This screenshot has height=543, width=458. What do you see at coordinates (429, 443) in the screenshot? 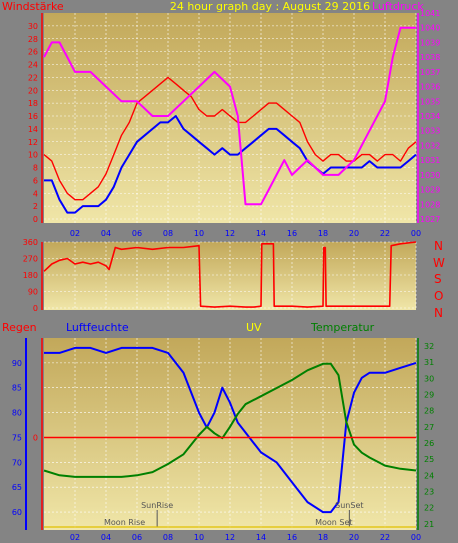
I see `temperature-ytick-26: 26` at bounding box center [429, 443].